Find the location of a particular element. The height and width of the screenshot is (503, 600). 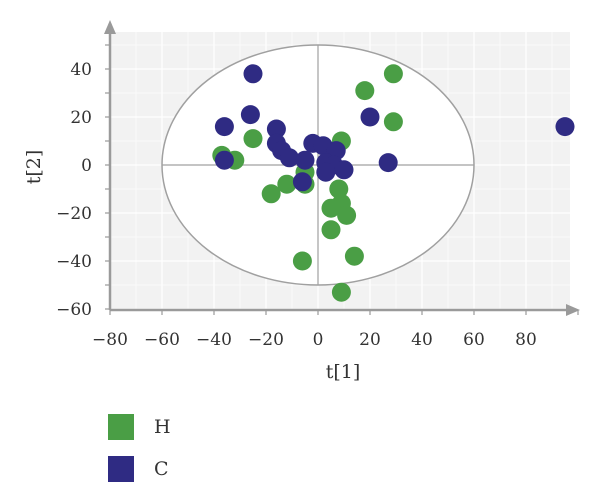

x-tick-label: −20 is located at coordinates (266, 340).